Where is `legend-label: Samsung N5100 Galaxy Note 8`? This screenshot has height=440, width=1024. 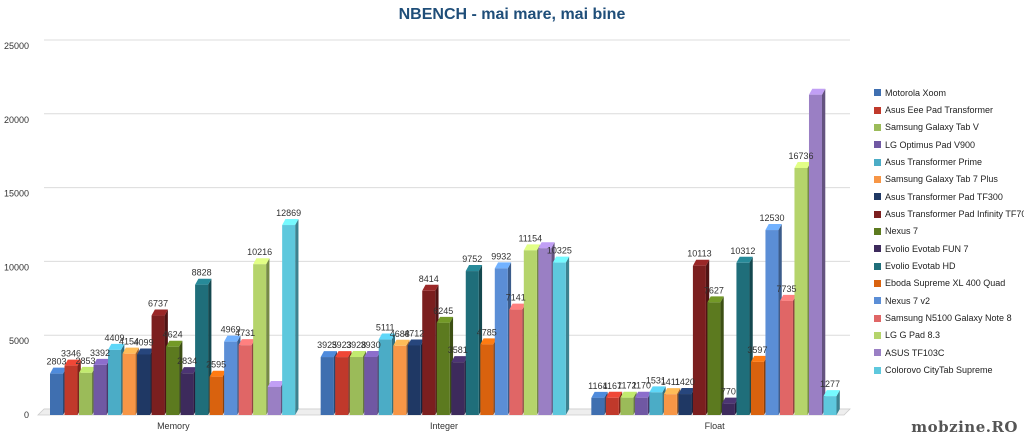 legend-label: Samsung N5100 Galaxy Note 8 is located at coordinates (948, 318).